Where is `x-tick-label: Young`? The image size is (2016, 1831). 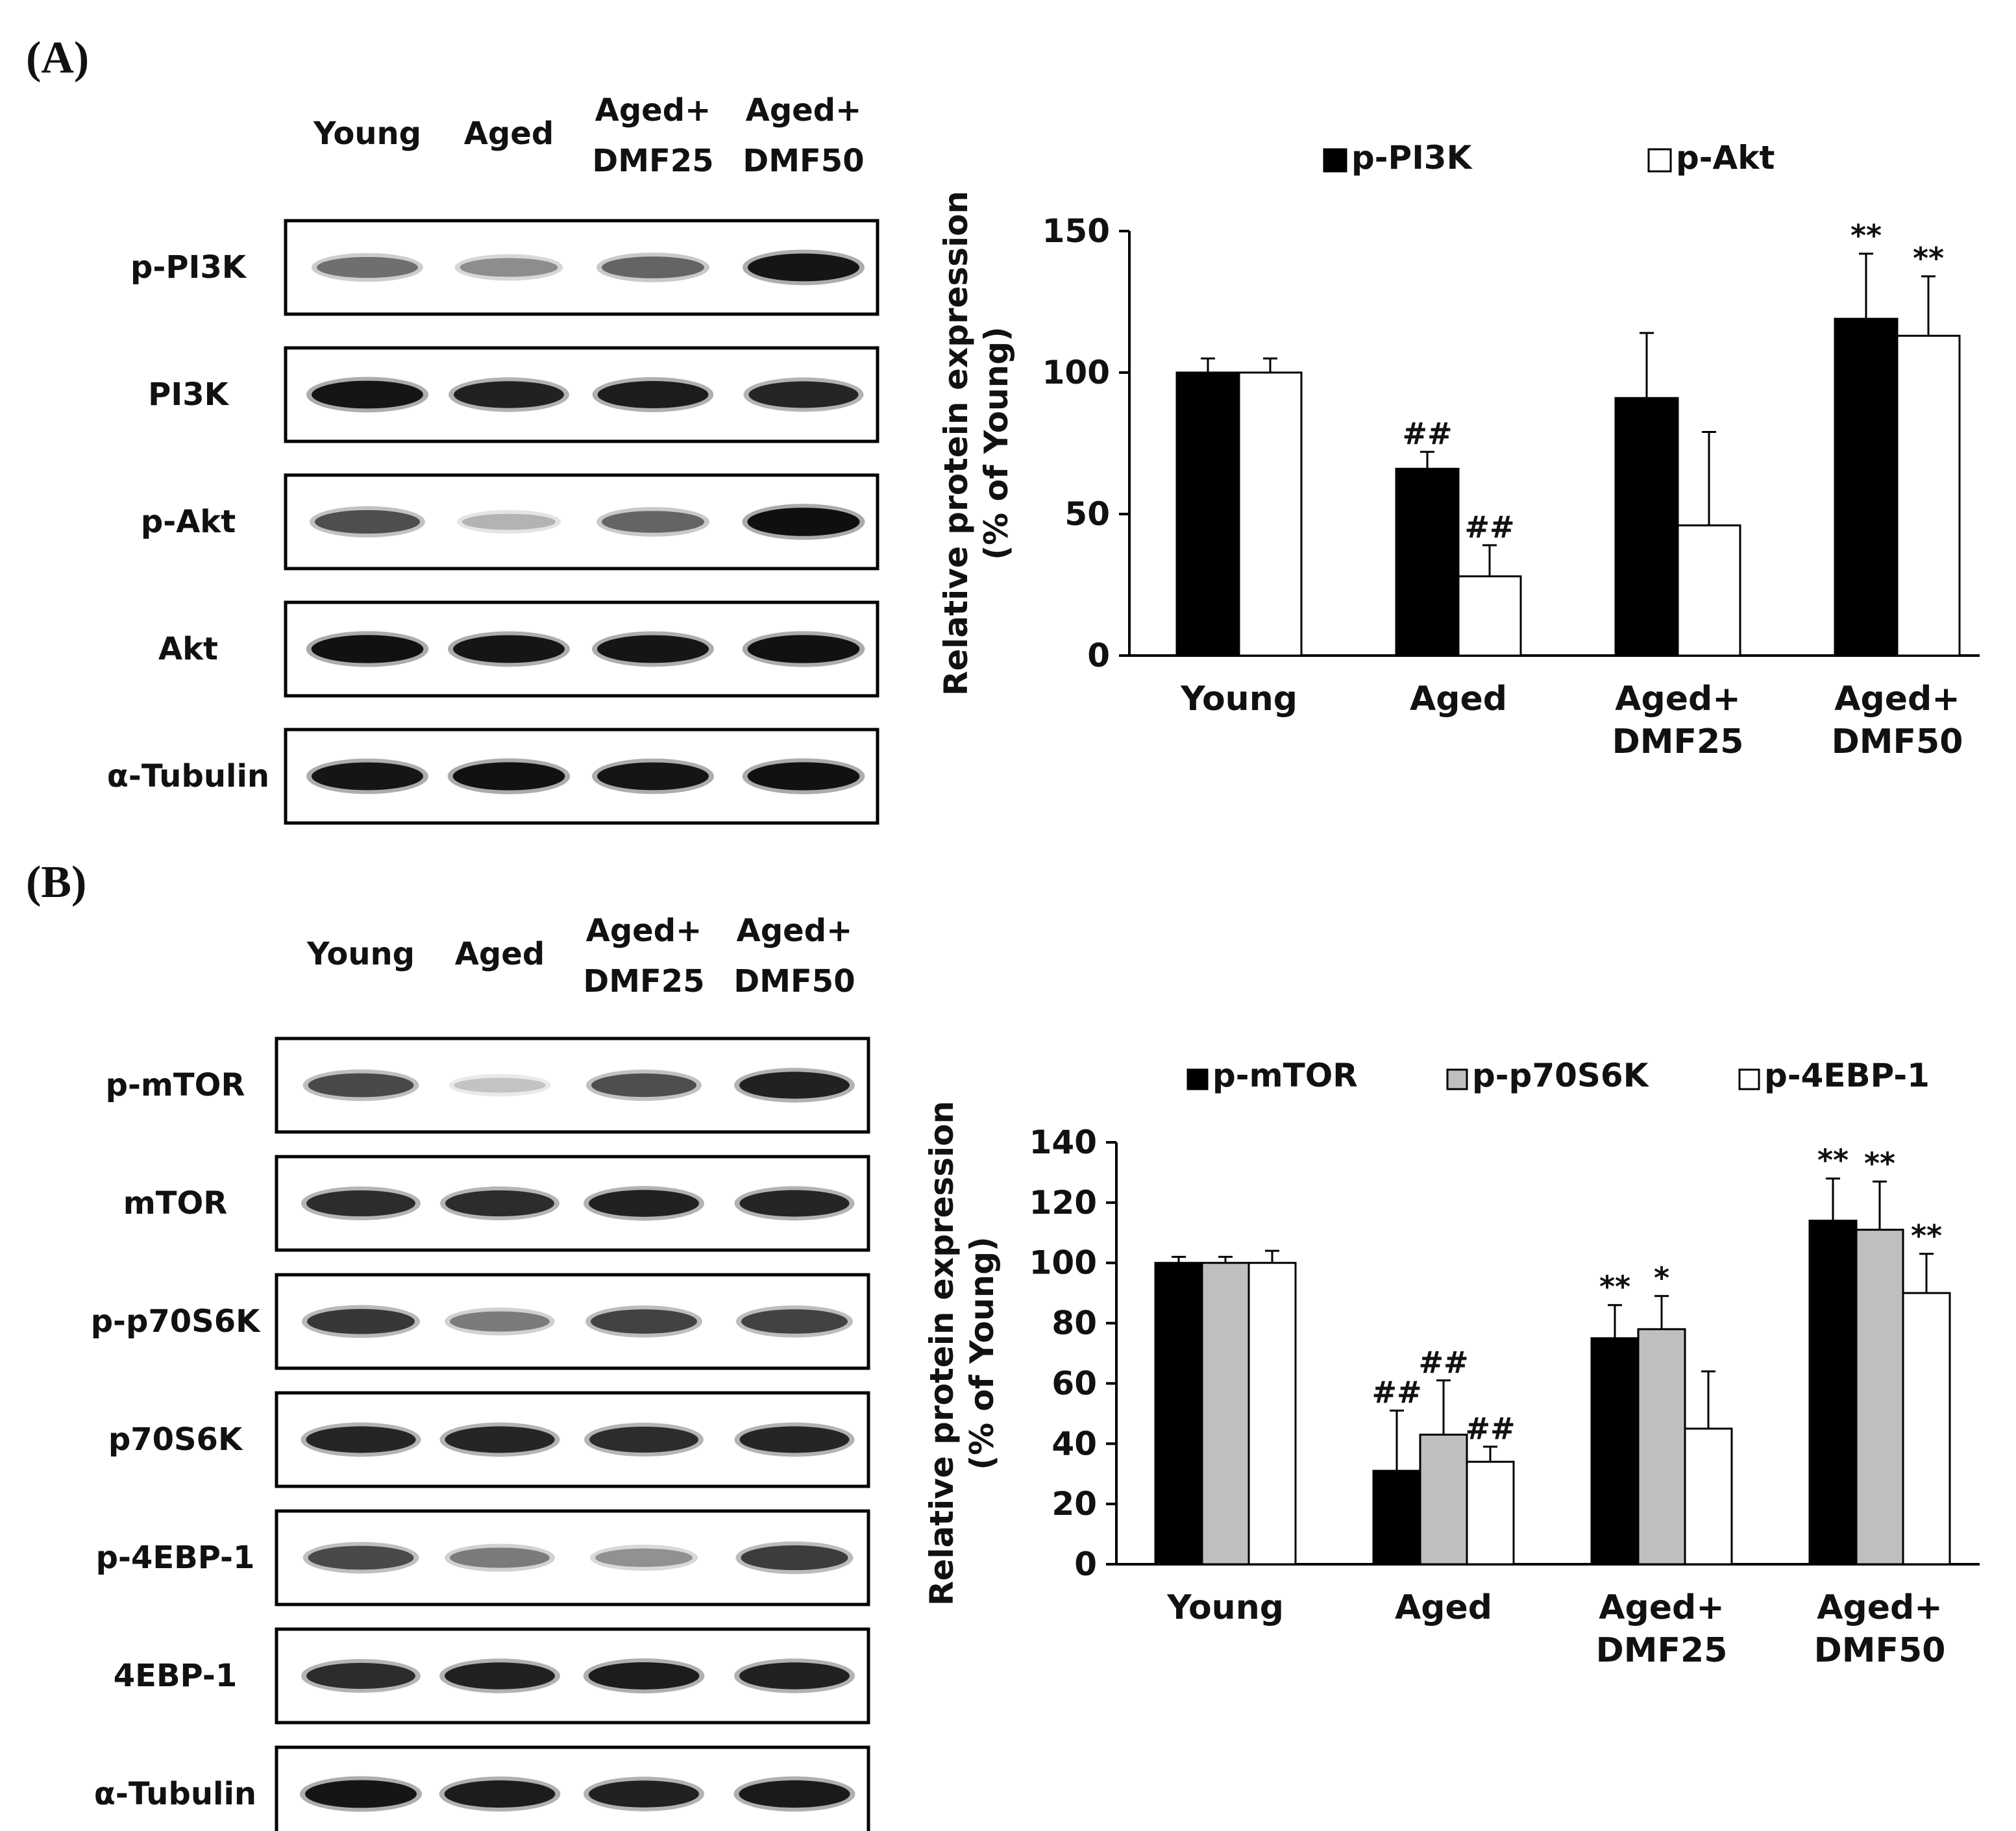 x-tick-label: Young is located at coordinates (1225, 1608).